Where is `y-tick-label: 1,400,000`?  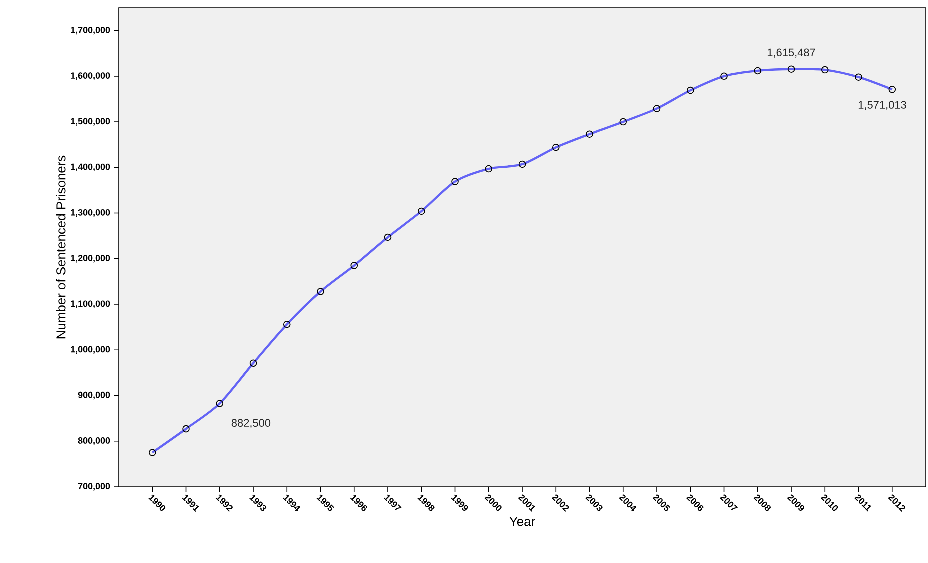 y-tick-label: 1,400,000 is located at coordinates (90, 168).